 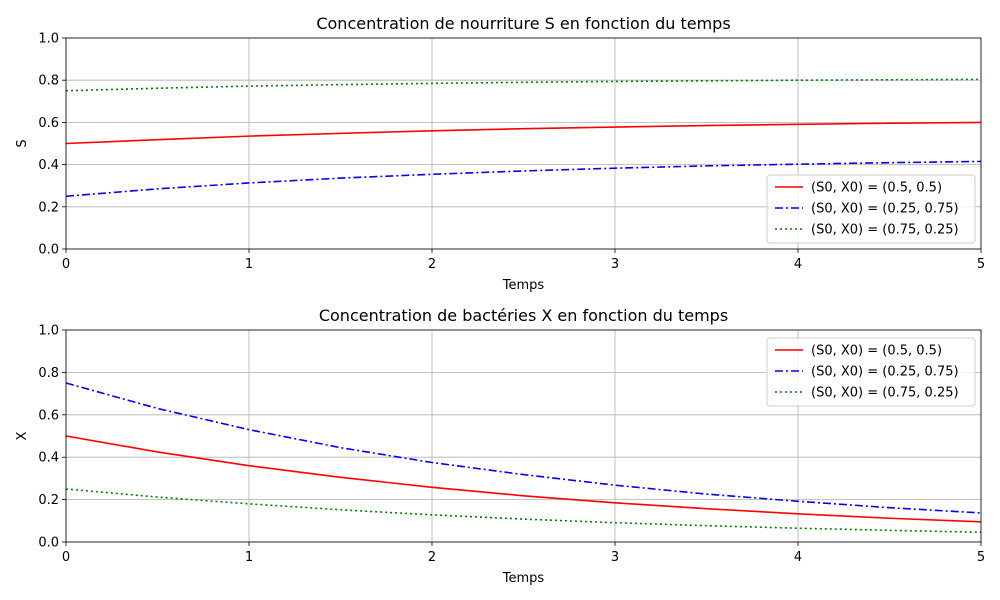 What do you see at coordinates (22, 435) in the screenshot?
I see `y-axis-label: X` at bounding box center [22, 435].